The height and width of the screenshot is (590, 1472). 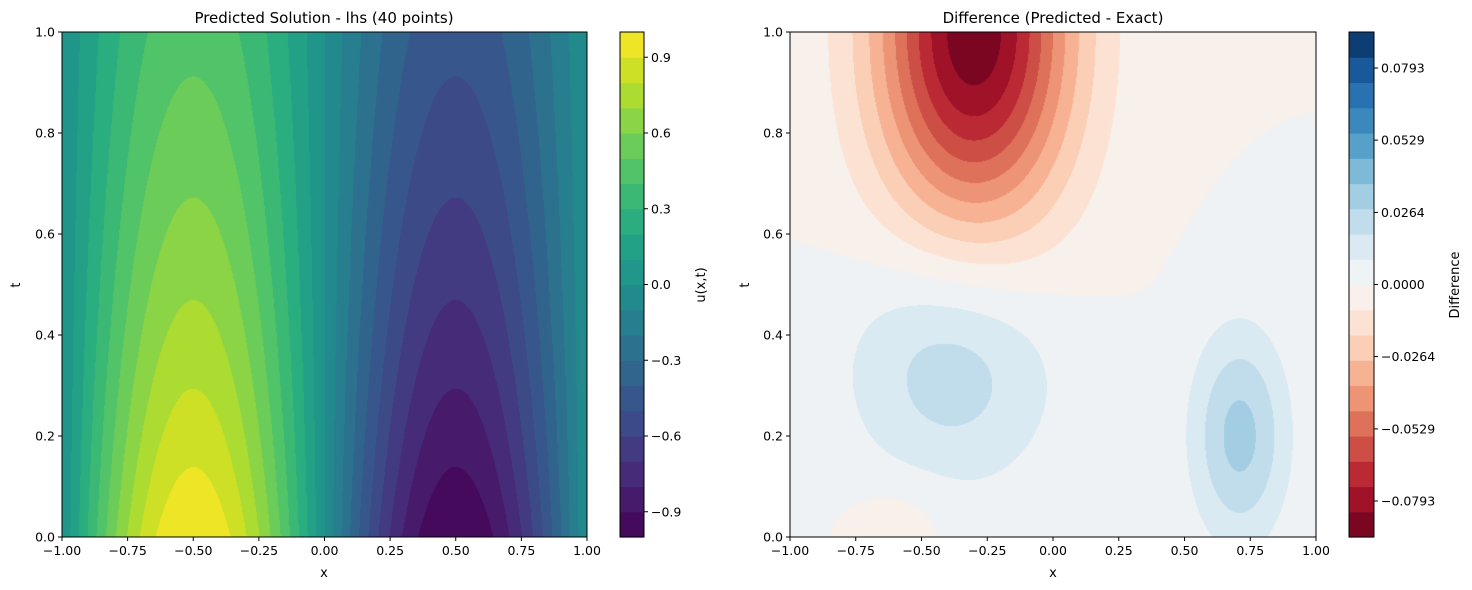 I want to click on colorbar-tick-label: −0.6, so click(x=666, y=436).